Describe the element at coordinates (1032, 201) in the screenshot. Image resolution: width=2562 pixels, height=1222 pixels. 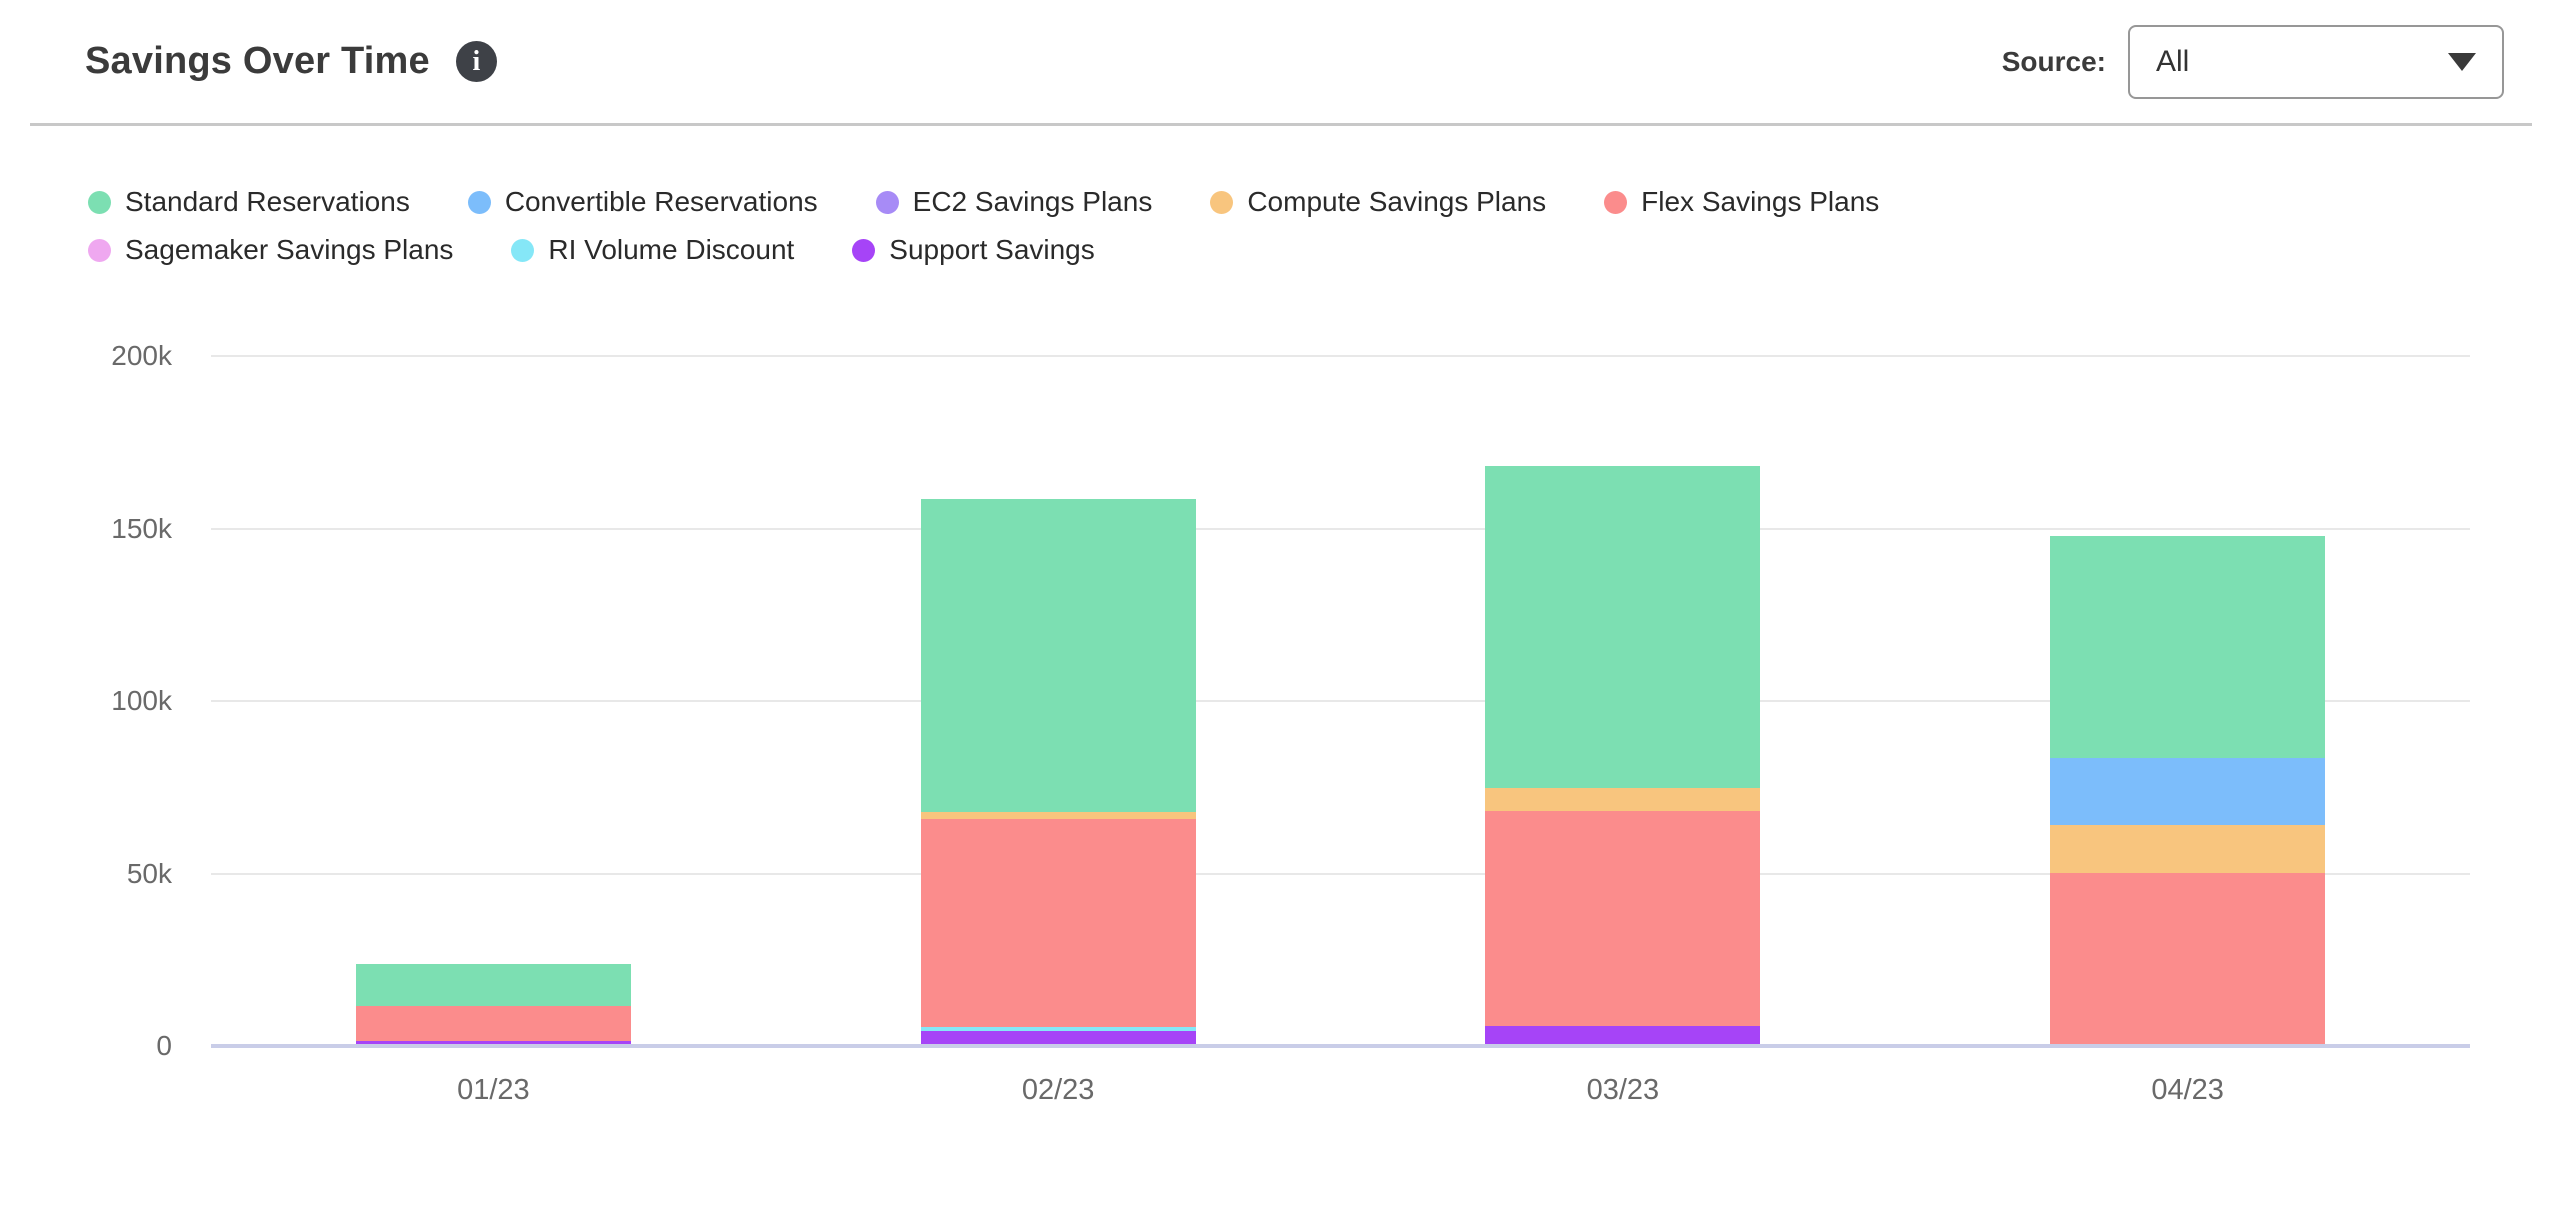
I see `legend-item-label: EC2 Savings Plans` at that location.